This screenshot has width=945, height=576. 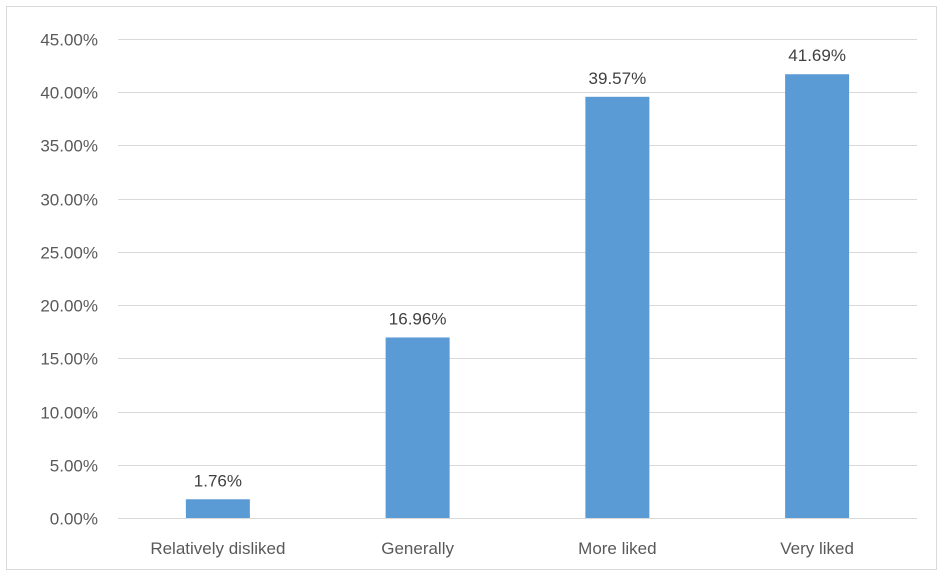 What do you see at coordinates (69, 40) in the screenshot?
I see `y-tick-label: 45.00%` at bounding box center [69, 40].